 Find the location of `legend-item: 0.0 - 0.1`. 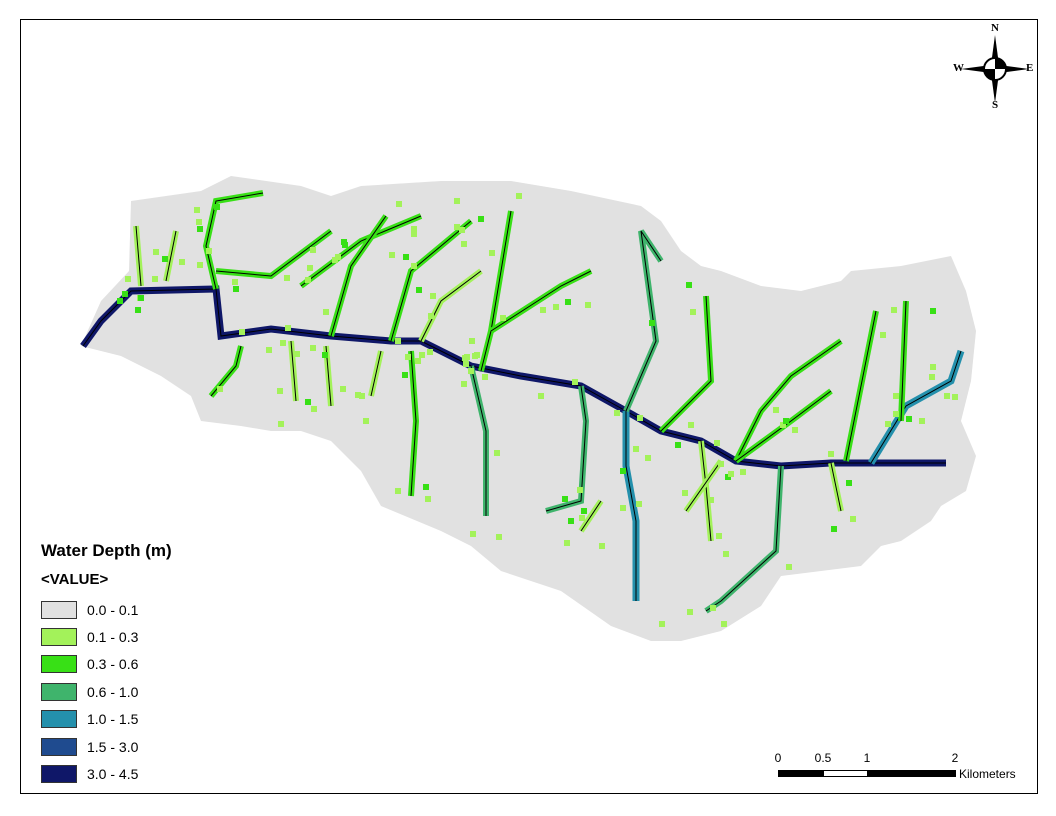

legend-item: 0.0 - 0.1 is located at coordinates (106, 609).